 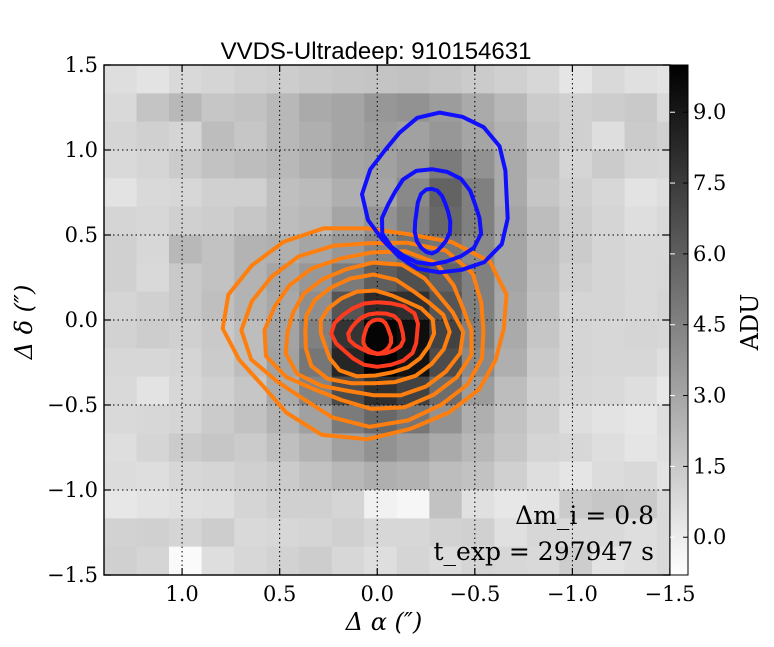 What do you see at coordinates (81, 235) in the screenshot?
I see `y-tick-label: 0.5` at bounding box center [81, 235].